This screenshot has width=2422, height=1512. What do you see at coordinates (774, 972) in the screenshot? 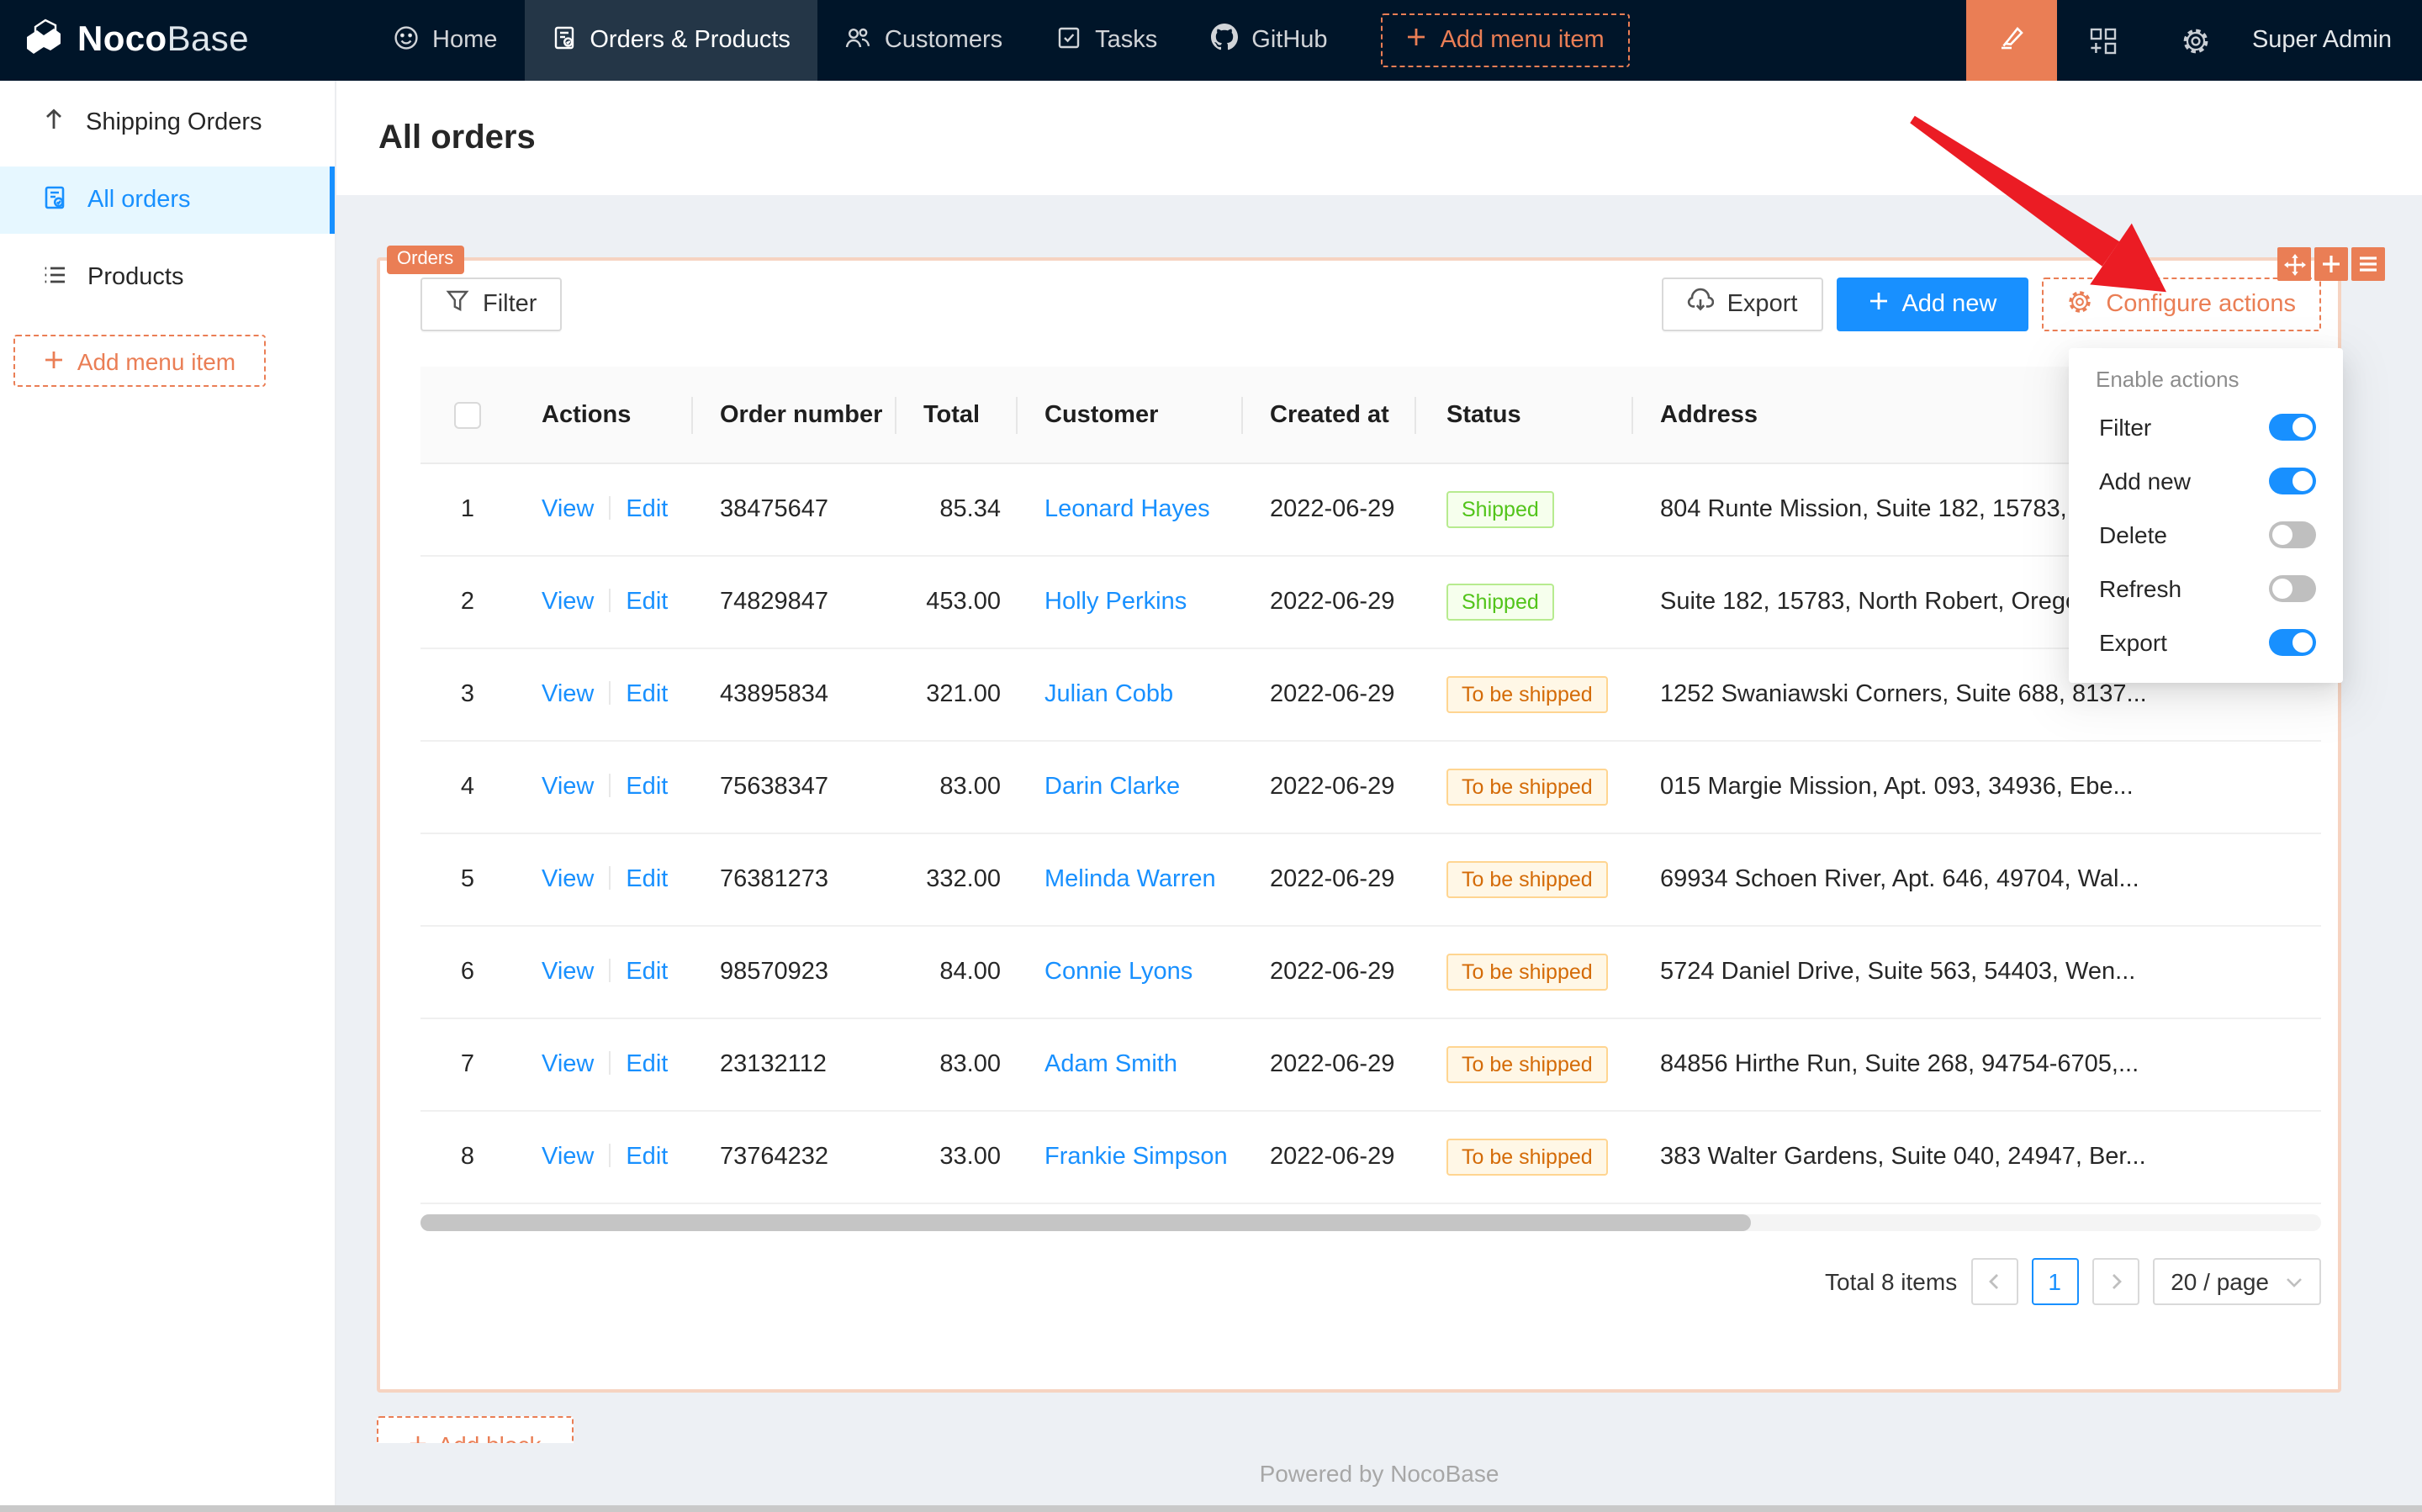
I see `order-number-cell: 98570923` at bounding box center [774, 972].